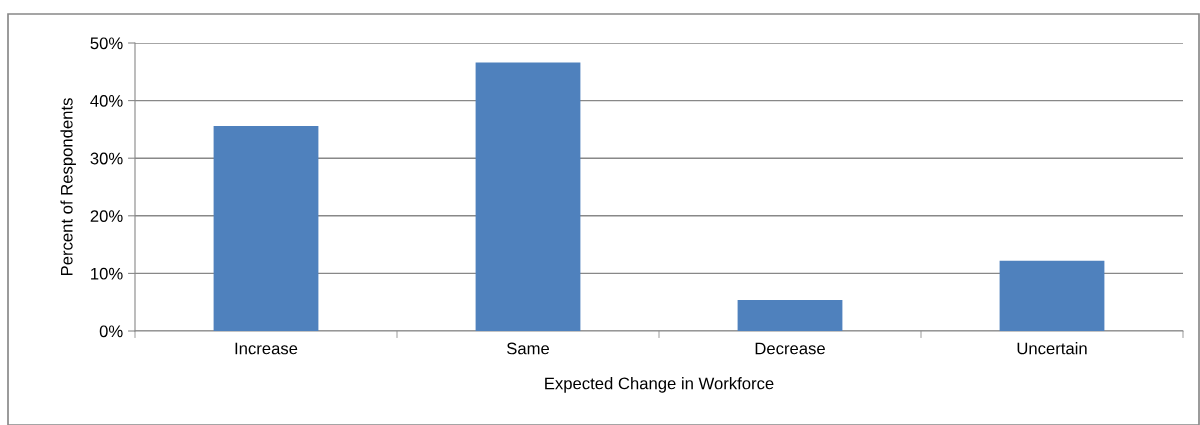  What do you see at coordinates (790, 348) in the screenshot?
I see `x-tick-label: Decrease` at bounding box center [790, 348].